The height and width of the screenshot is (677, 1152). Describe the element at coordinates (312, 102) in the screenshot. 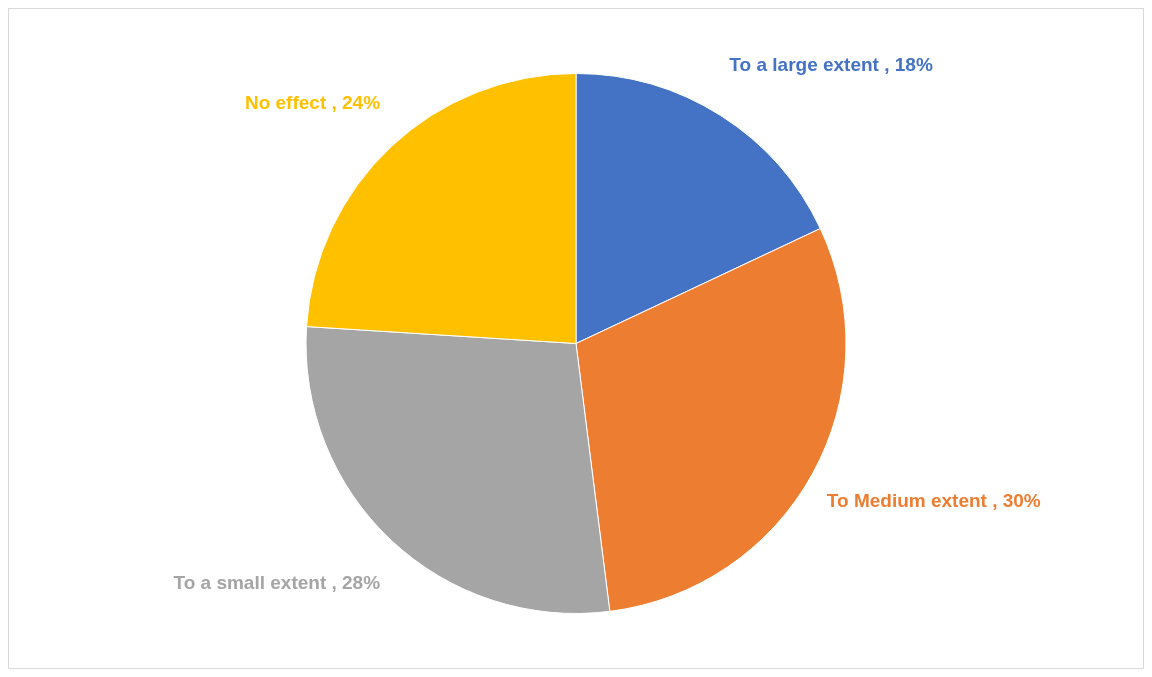

I see `slice-label: No effect , 24%` at that location.